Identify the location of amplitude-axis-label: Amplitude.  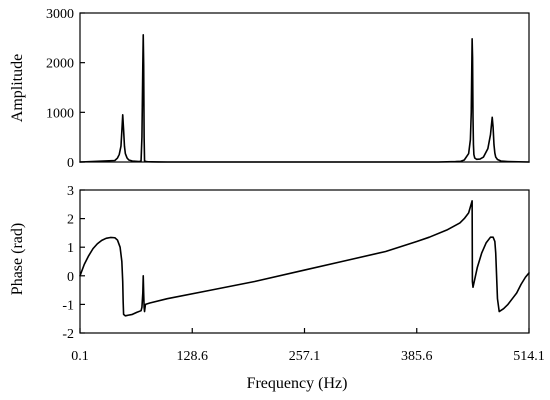
(17, 88).